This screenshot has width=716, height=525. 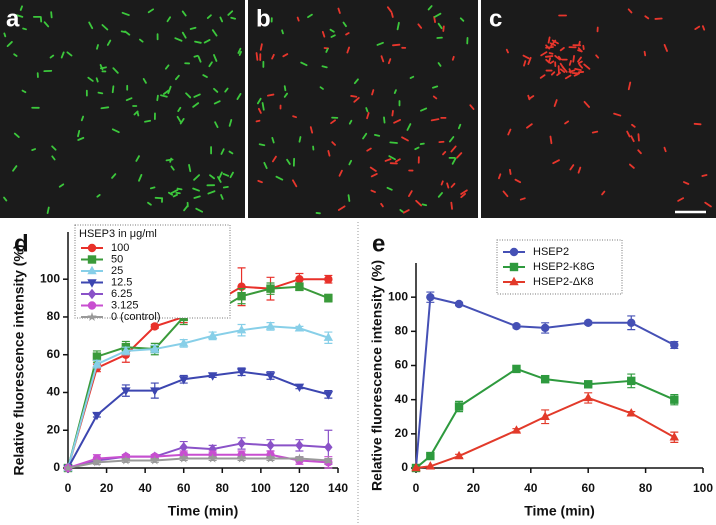 What do you see at coordinates (398, 296) in the screenshot?
I see `y-tick-label: 100` at bounding box center [398, 296].